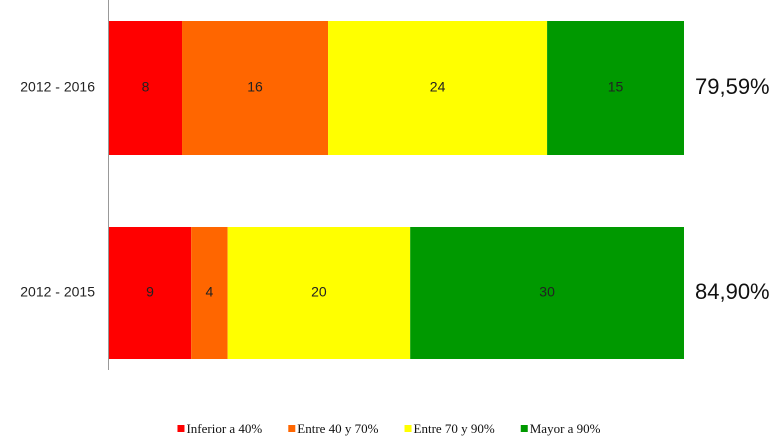 The image size is (778, 438). Describe the element at coordinates (57, 292) in the screenshot. I see `y-tick-label: 2012 - 2015` at that location.